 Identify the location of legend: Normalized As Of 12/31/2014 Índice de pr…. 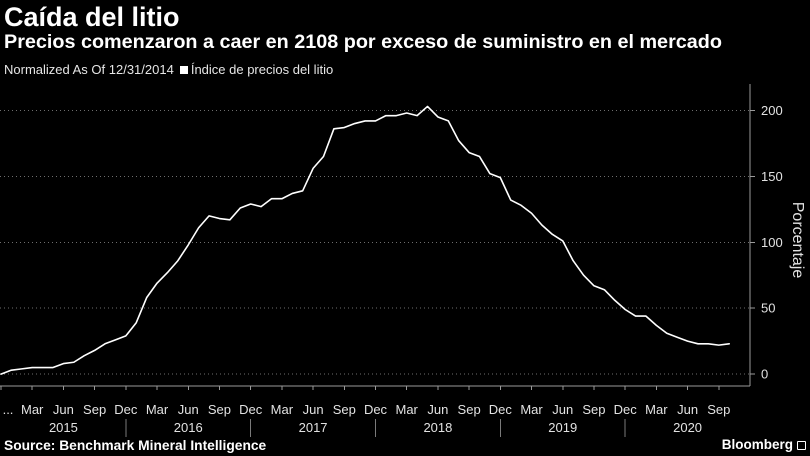
(168, 70).